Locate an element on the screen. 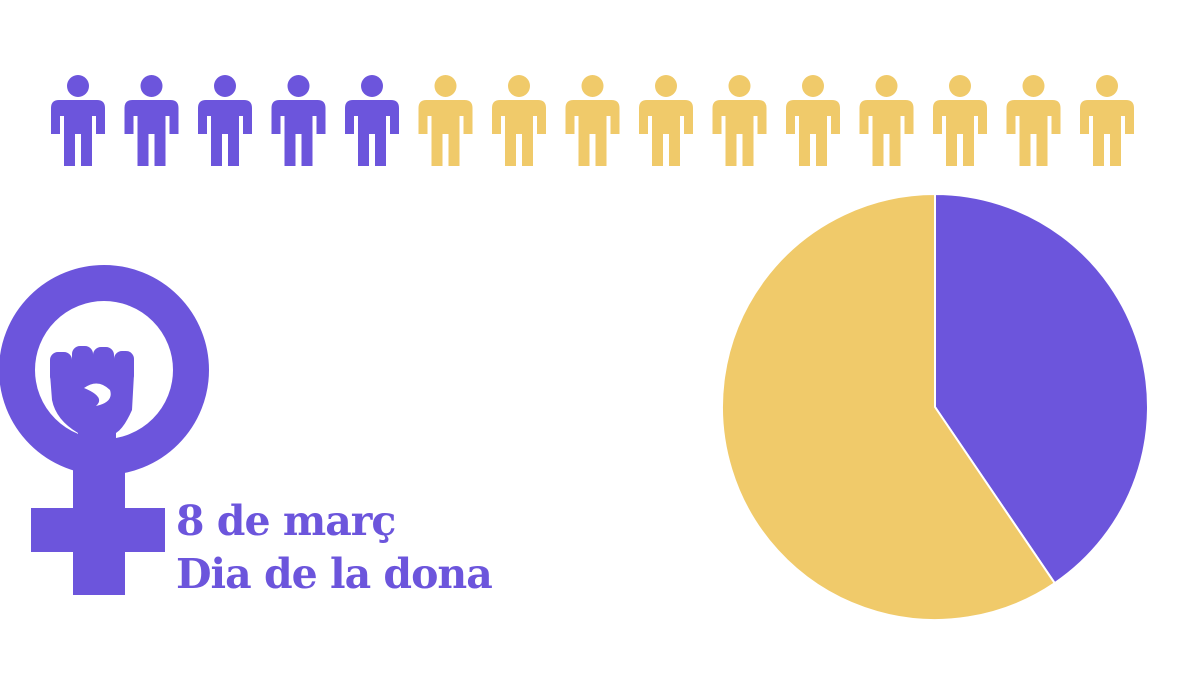 The image size is (1200, 675). pictogram-chart is located at coordinates (592, 120).